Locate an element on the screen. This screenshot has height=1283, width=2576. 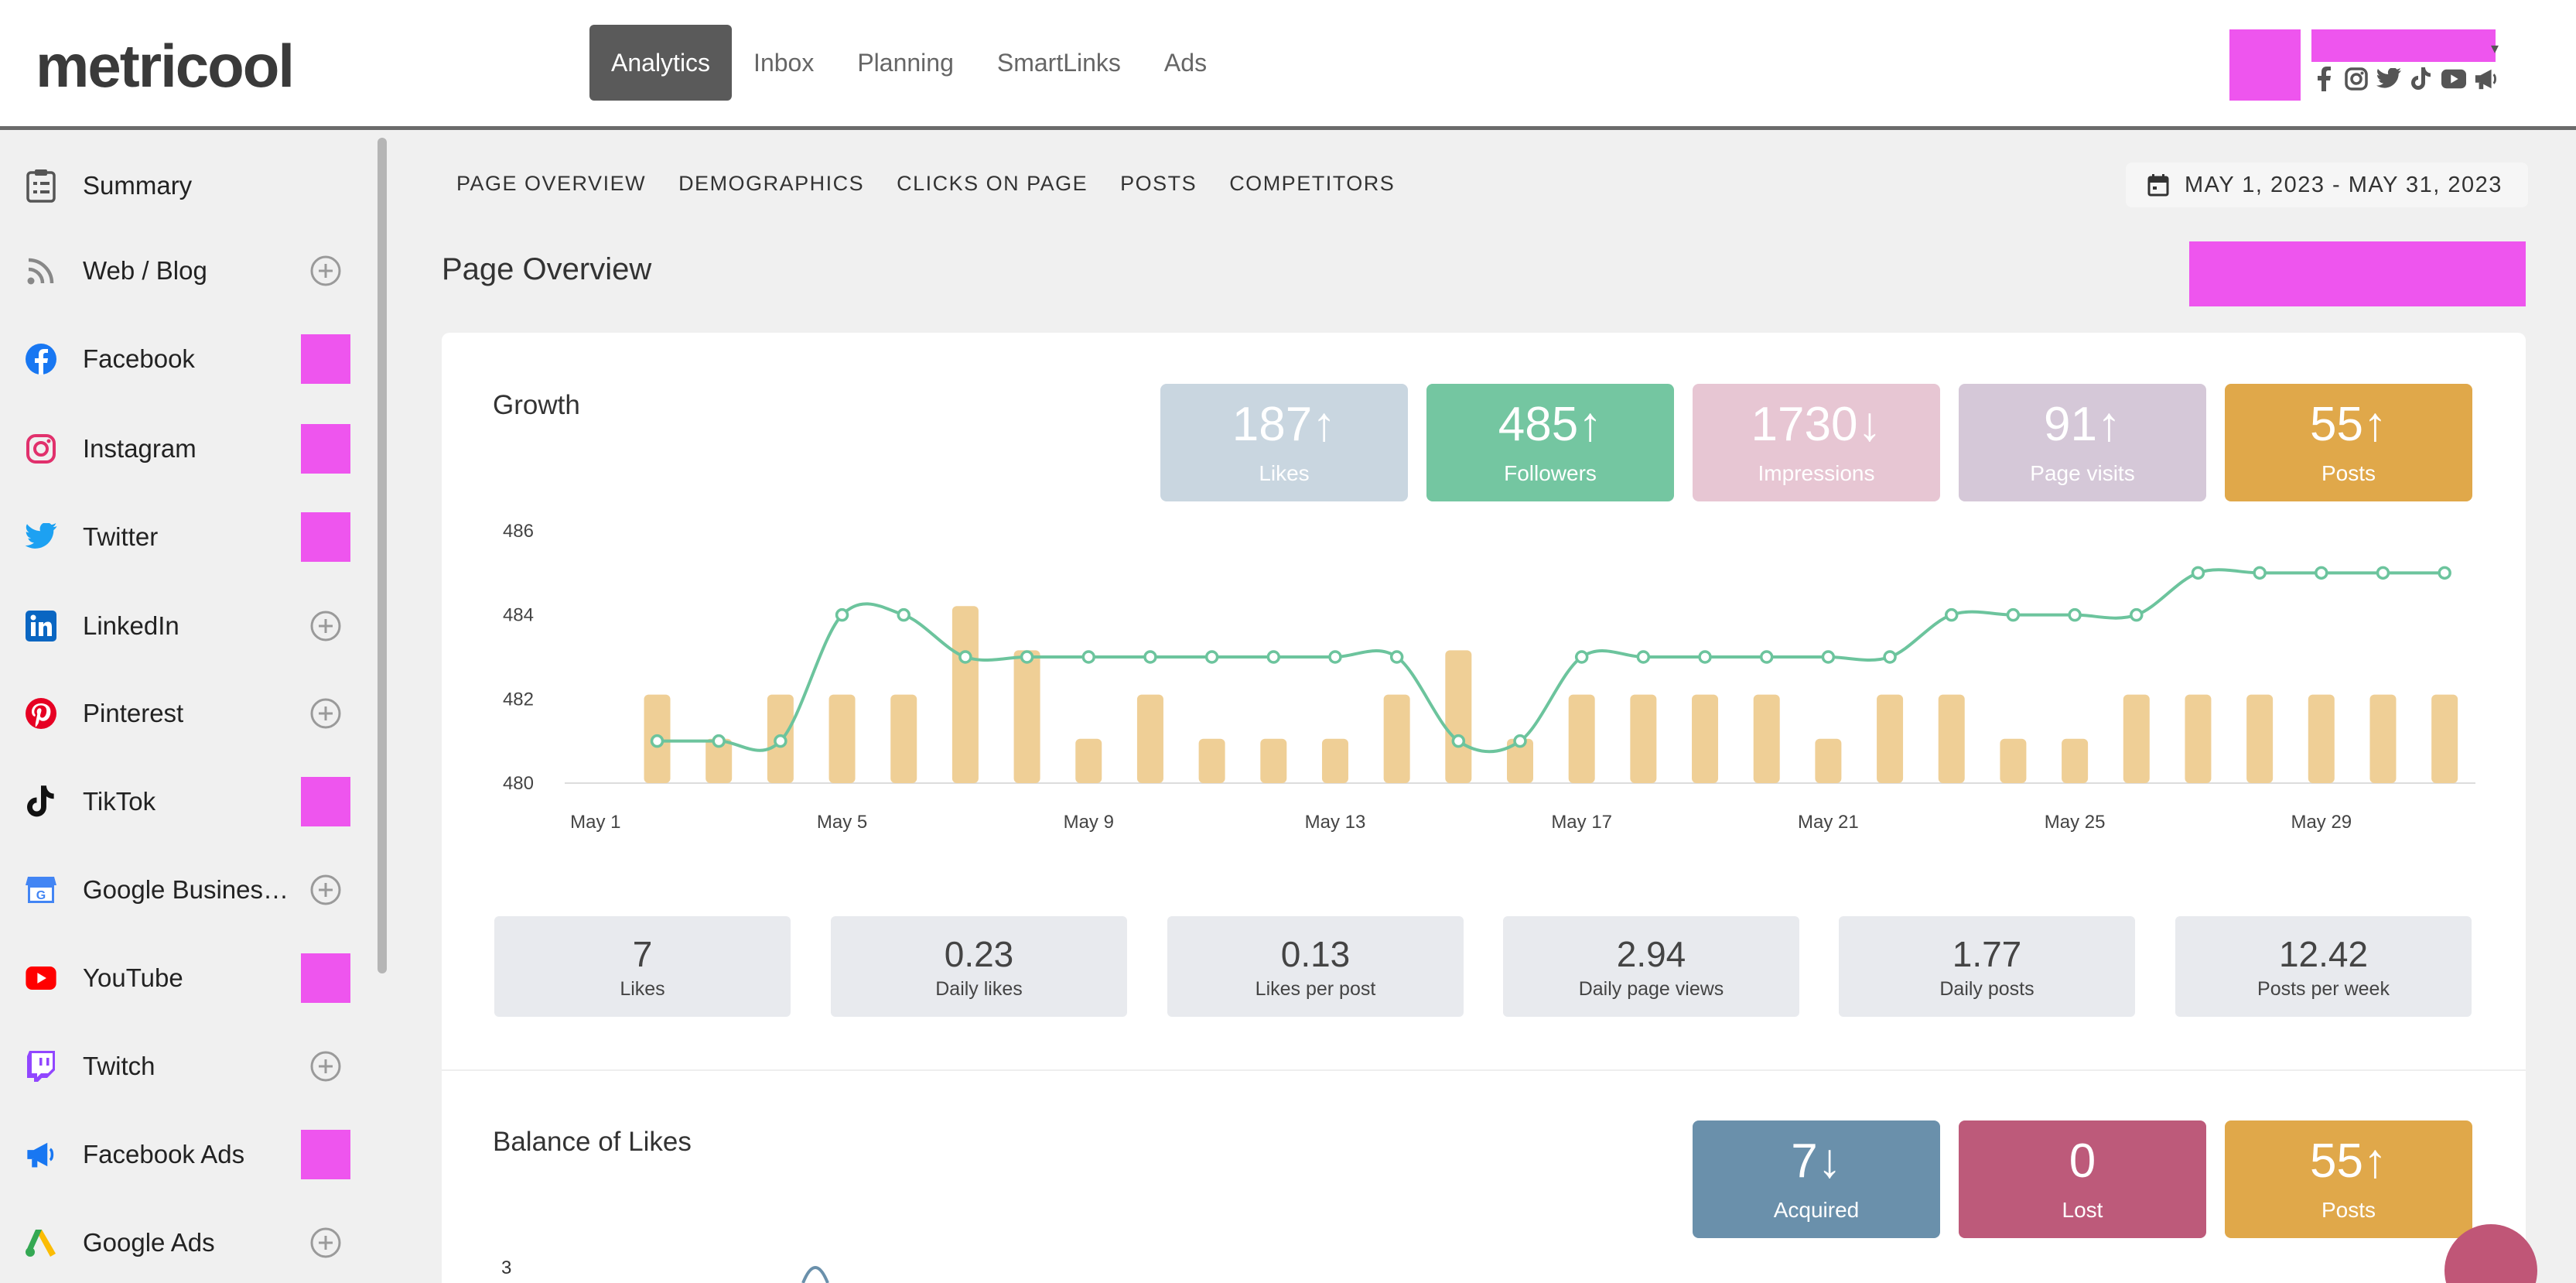
rss-icon is located at coordinates (41, 271).